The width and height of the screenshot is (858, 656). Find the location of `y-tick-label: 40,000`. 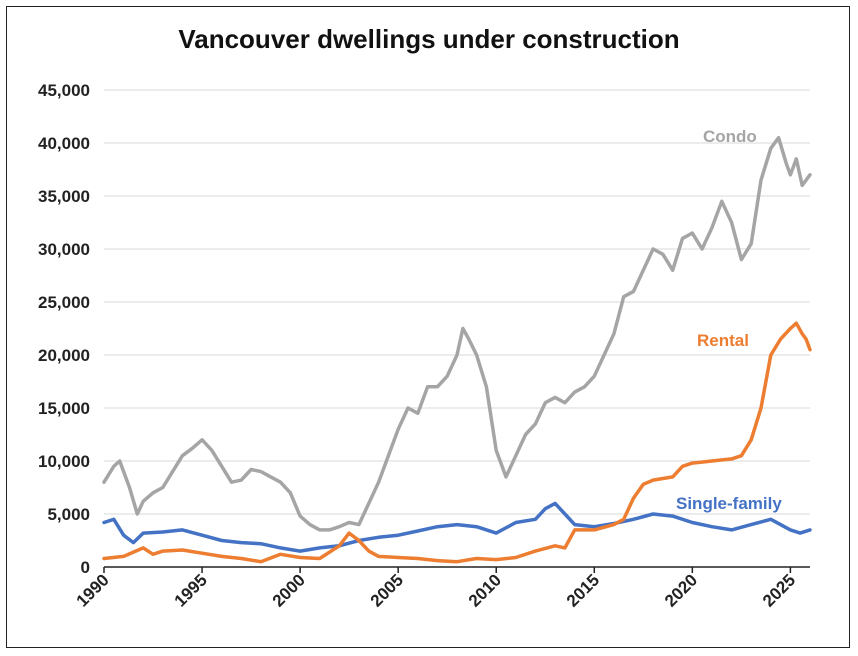

y-tick-label: 40,000 is located at coordinates (64, 143).